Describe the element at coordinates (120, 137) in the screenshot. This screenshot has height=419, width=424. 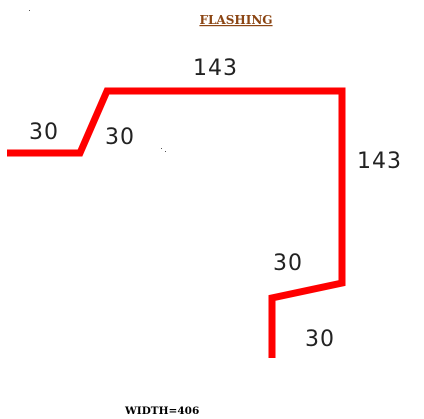
I see `segment-label-left-slope: 30` at that location.